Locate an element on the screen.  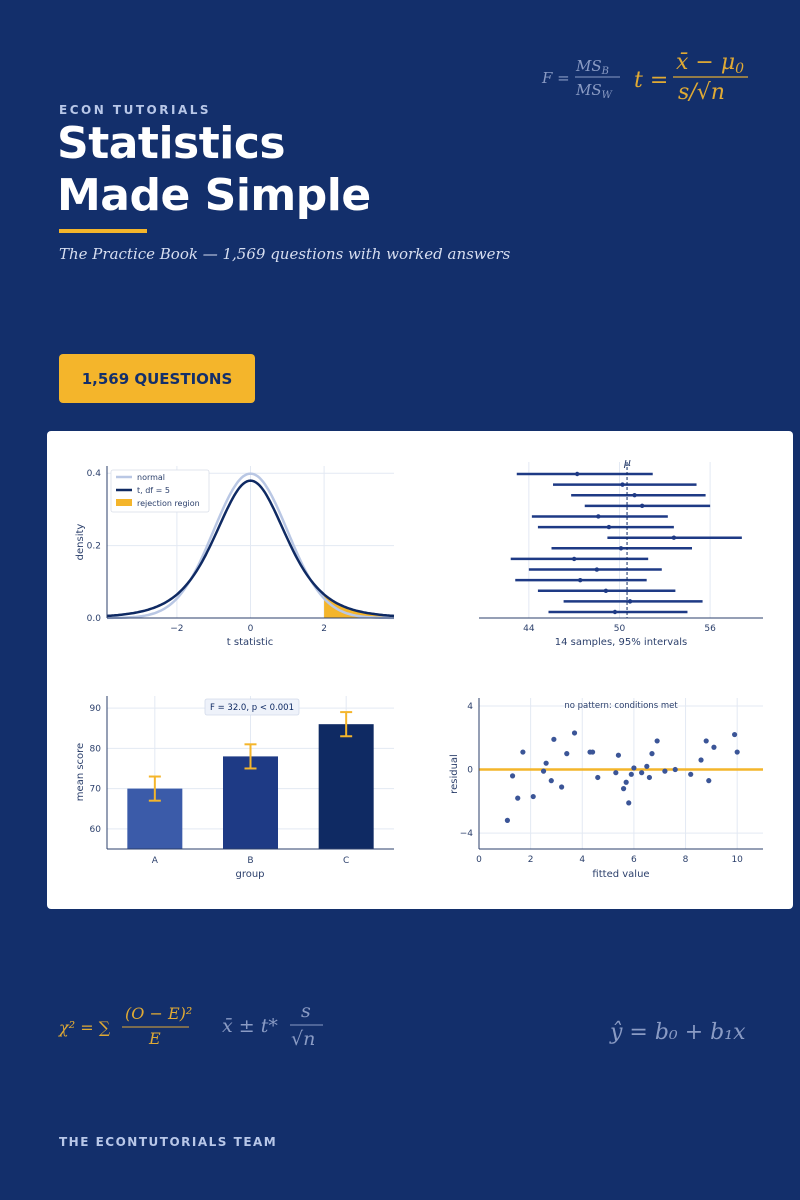
anova-formula: F = MSB MSW is located at coordinates (580, 79).